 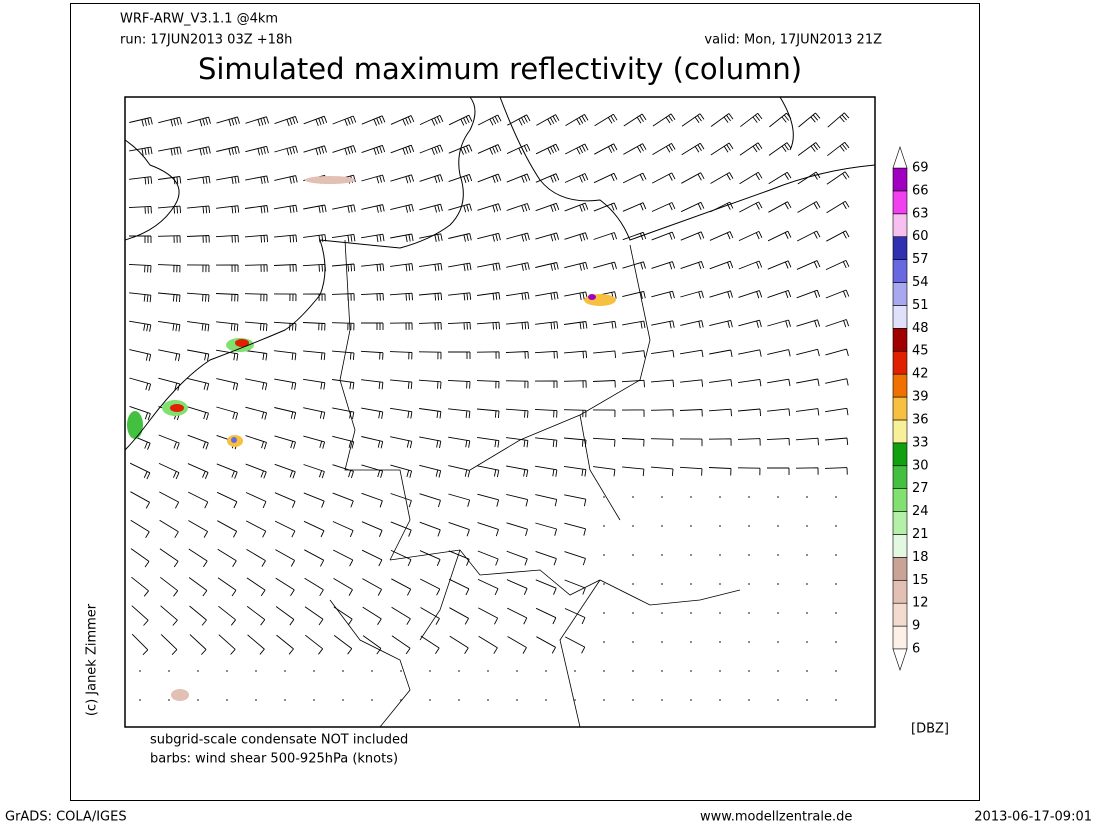 I want to click on colorbar-label: 45, so click(x=920, y=351).